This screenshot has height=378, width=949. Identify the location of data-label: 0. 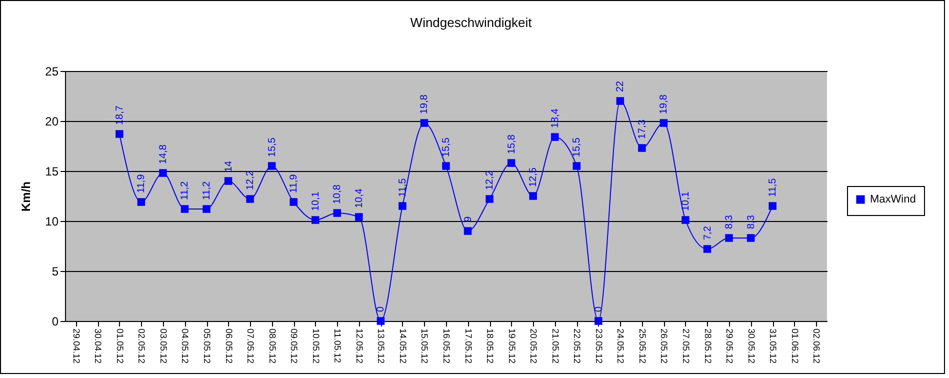
(381, 309).